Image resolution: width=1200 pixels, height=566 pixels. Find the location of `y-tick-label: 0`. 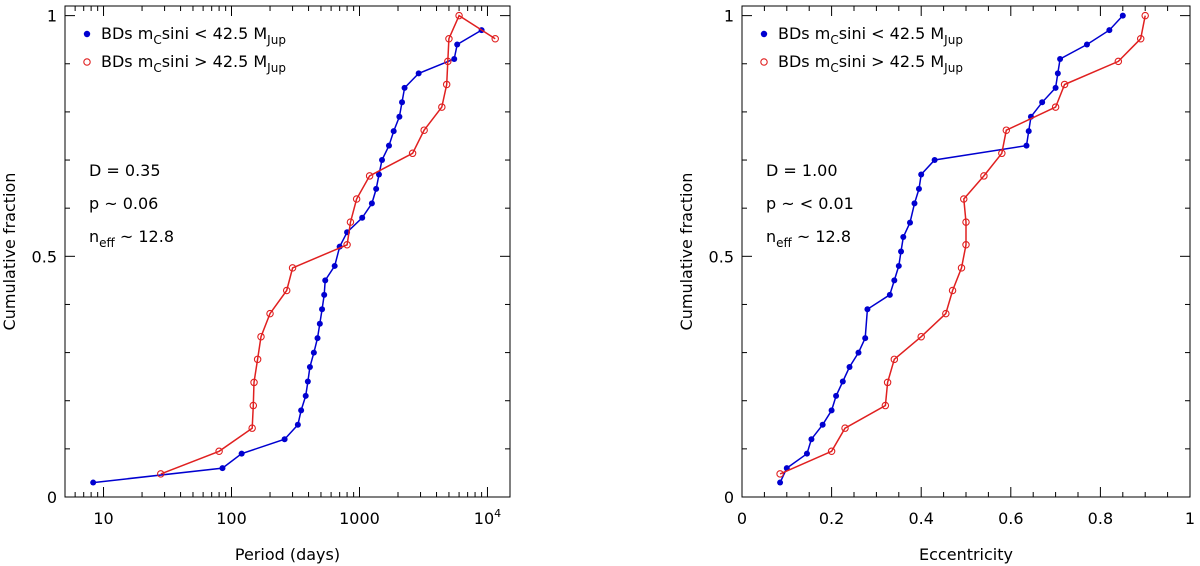

y-tick-label: 0 is located at coordinates (52, 497).